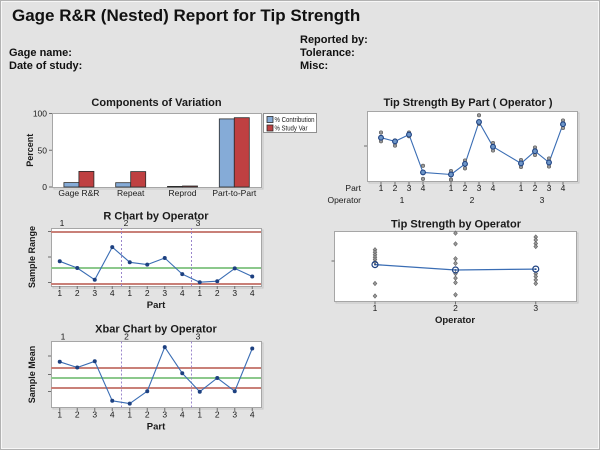 This screenshot has height=450, width=600. Describe the element at coordinates (295, 120) in the screenshot. I see `svg-text: % Contribution` at that location.